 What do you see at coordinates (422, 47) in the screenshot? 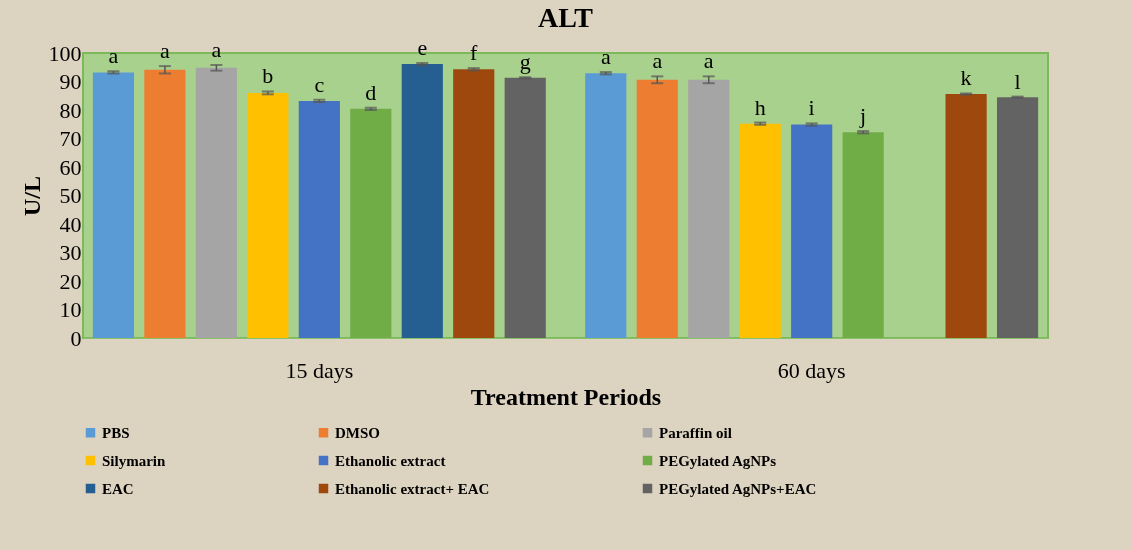
I see `data-label: e` at bounding box center [422, 47].